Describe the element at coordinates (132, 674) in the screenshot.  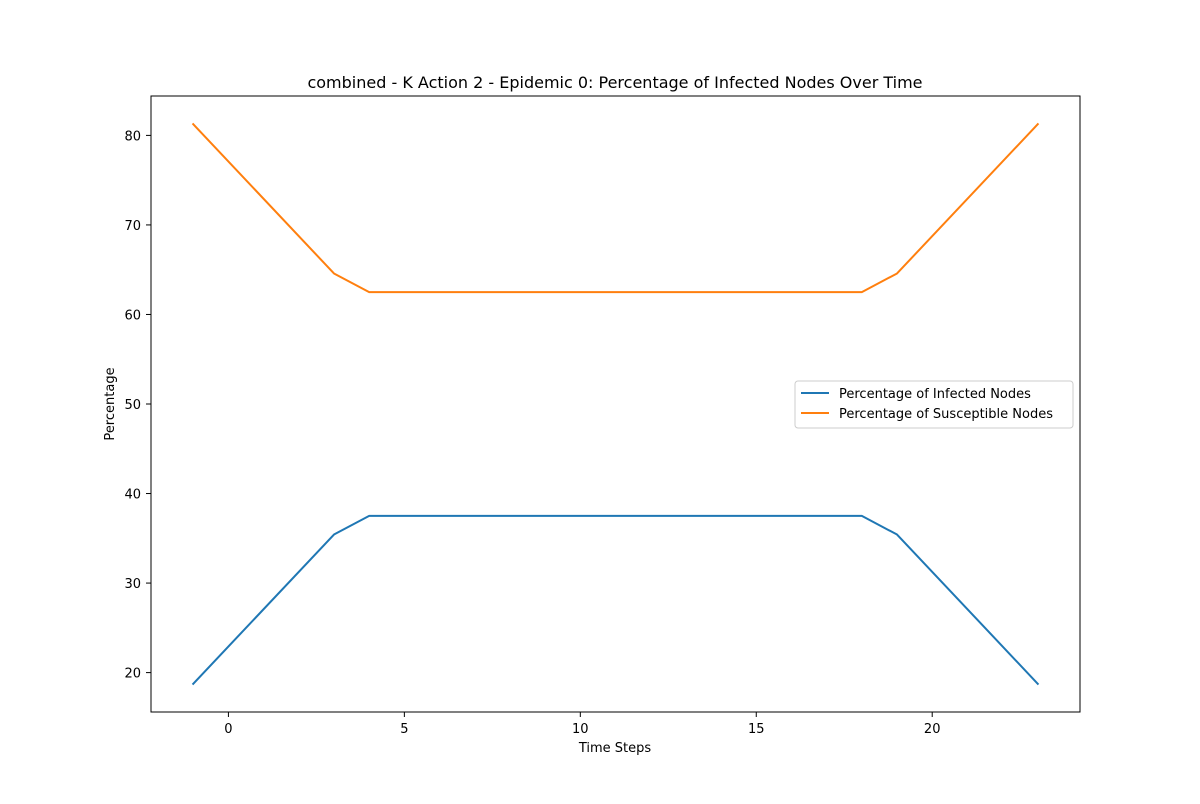
I see `y-tick-label: 20` at that location.